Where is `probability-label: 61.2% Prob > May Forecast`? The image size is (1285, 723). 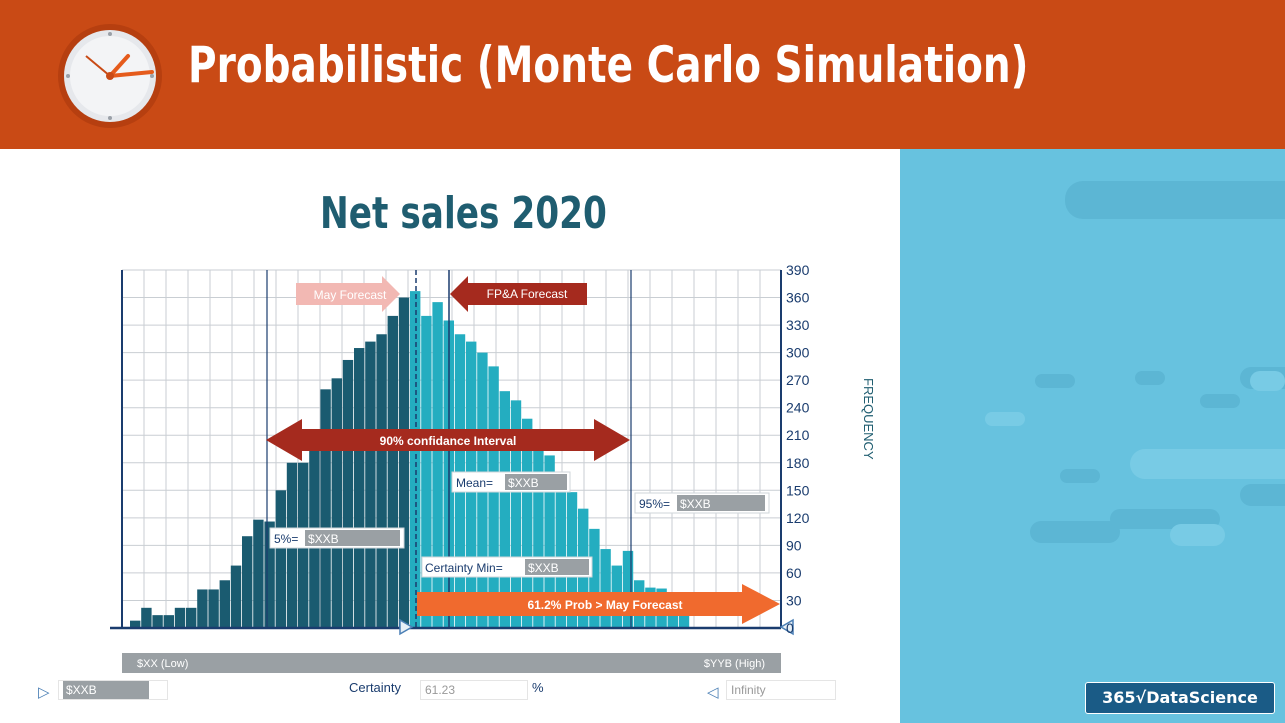 probability-label: 61.2% Prob > May Forecast is located at coordinates (604, 605).